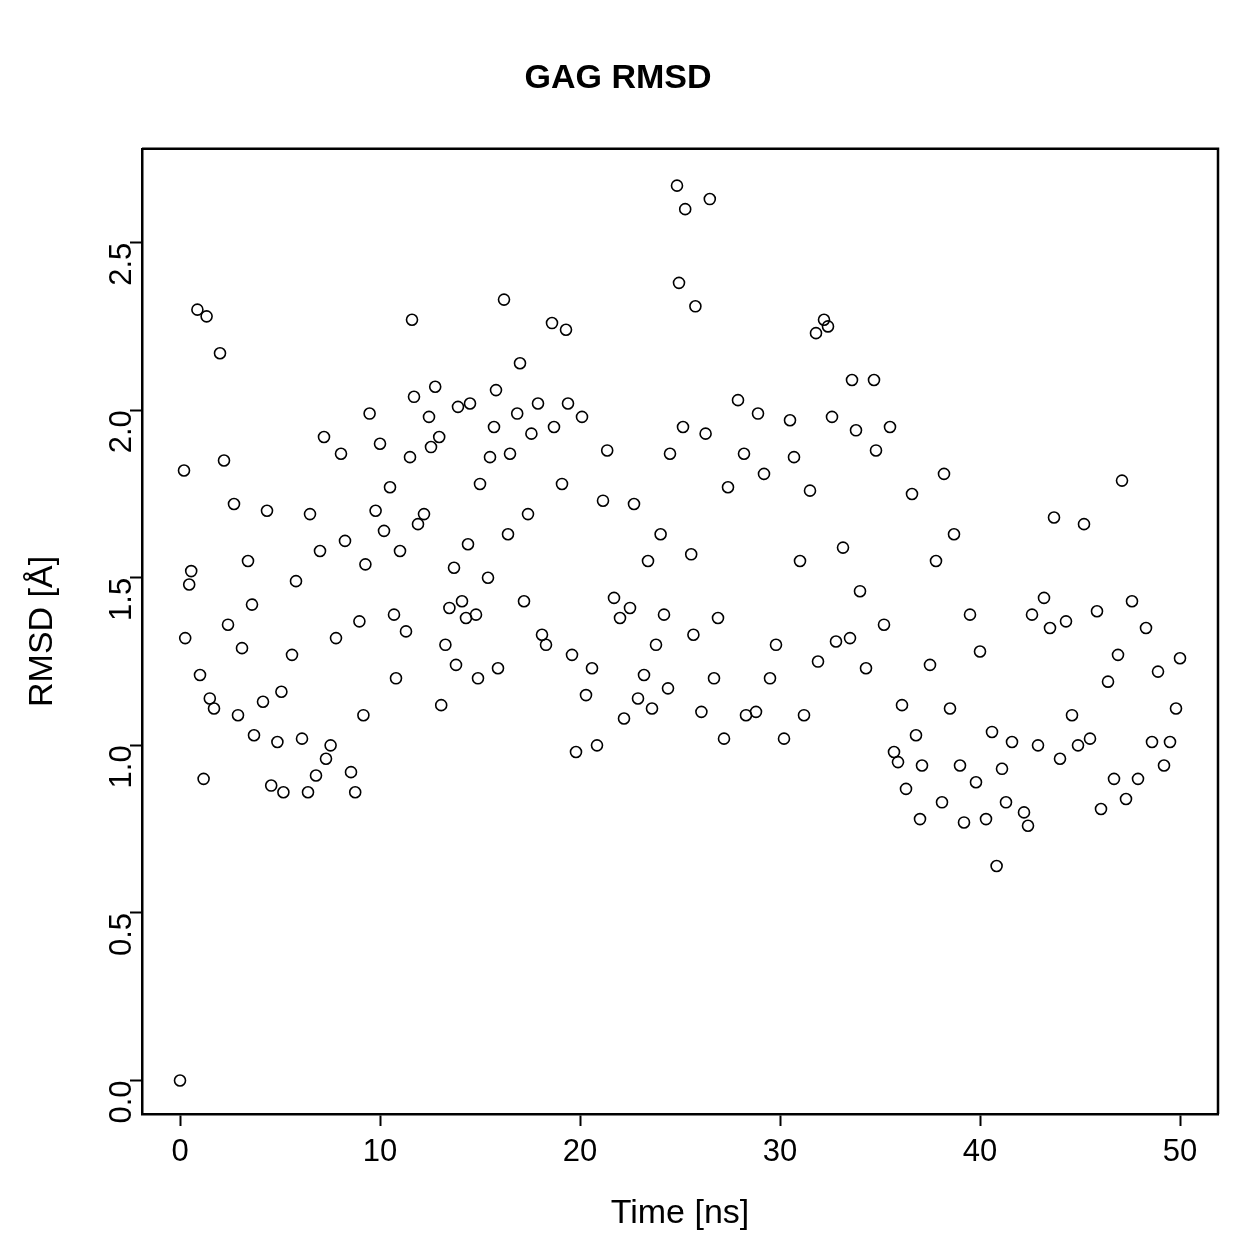 The height and width of the screenshot is (1259, 1259). What do you see at coordinates (980, 1151) in the screenshot?
I see `x-tick-label: 40` at bounding box center [980, 1151].